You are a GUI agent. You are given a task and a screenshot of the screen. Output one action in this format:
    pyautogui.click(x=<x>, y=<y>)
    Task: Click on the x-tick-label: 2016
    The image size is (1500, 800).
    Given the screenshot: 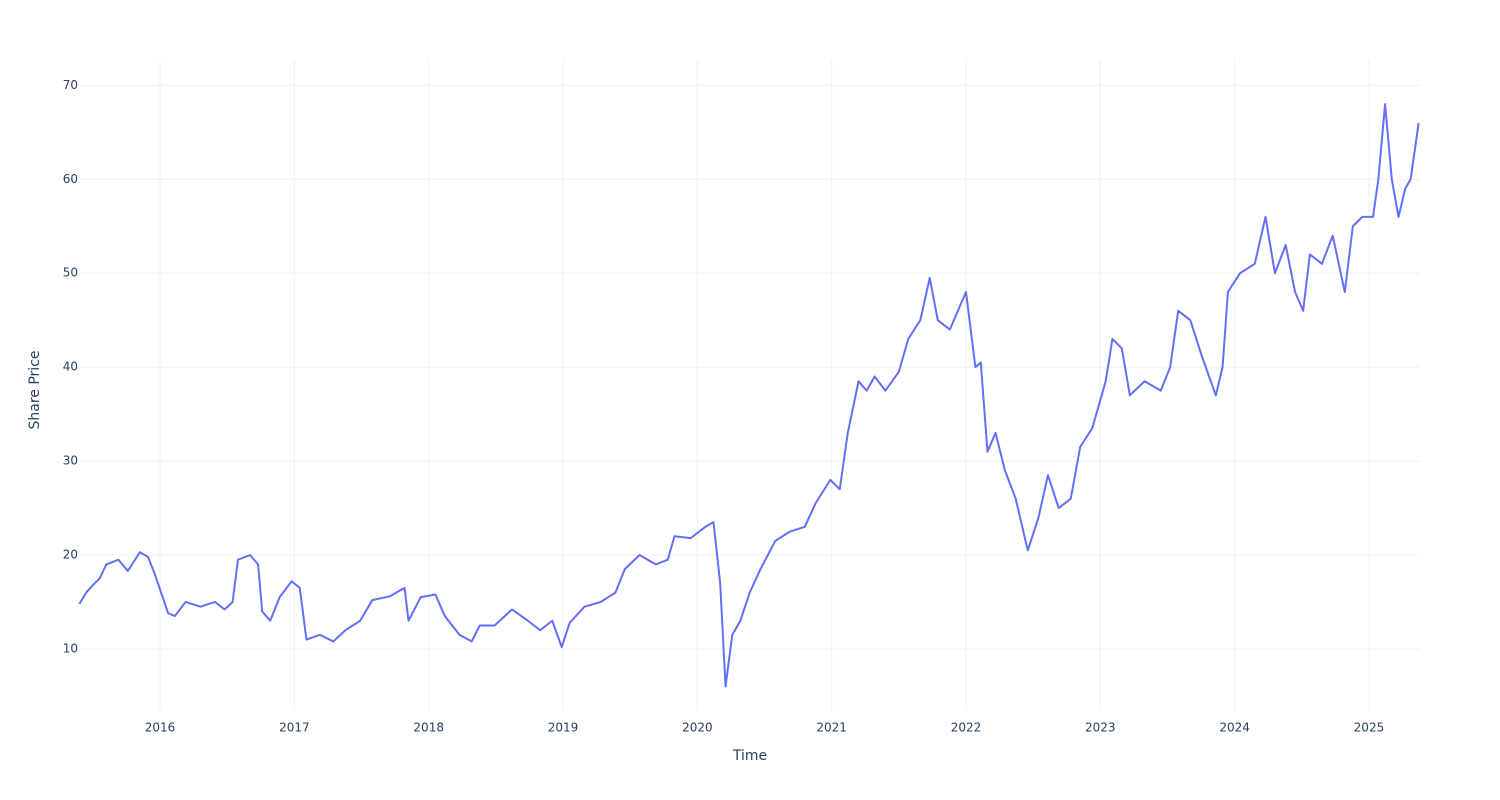 What is the action you would take?
    pyautogui.click(x=160, y=728)
    